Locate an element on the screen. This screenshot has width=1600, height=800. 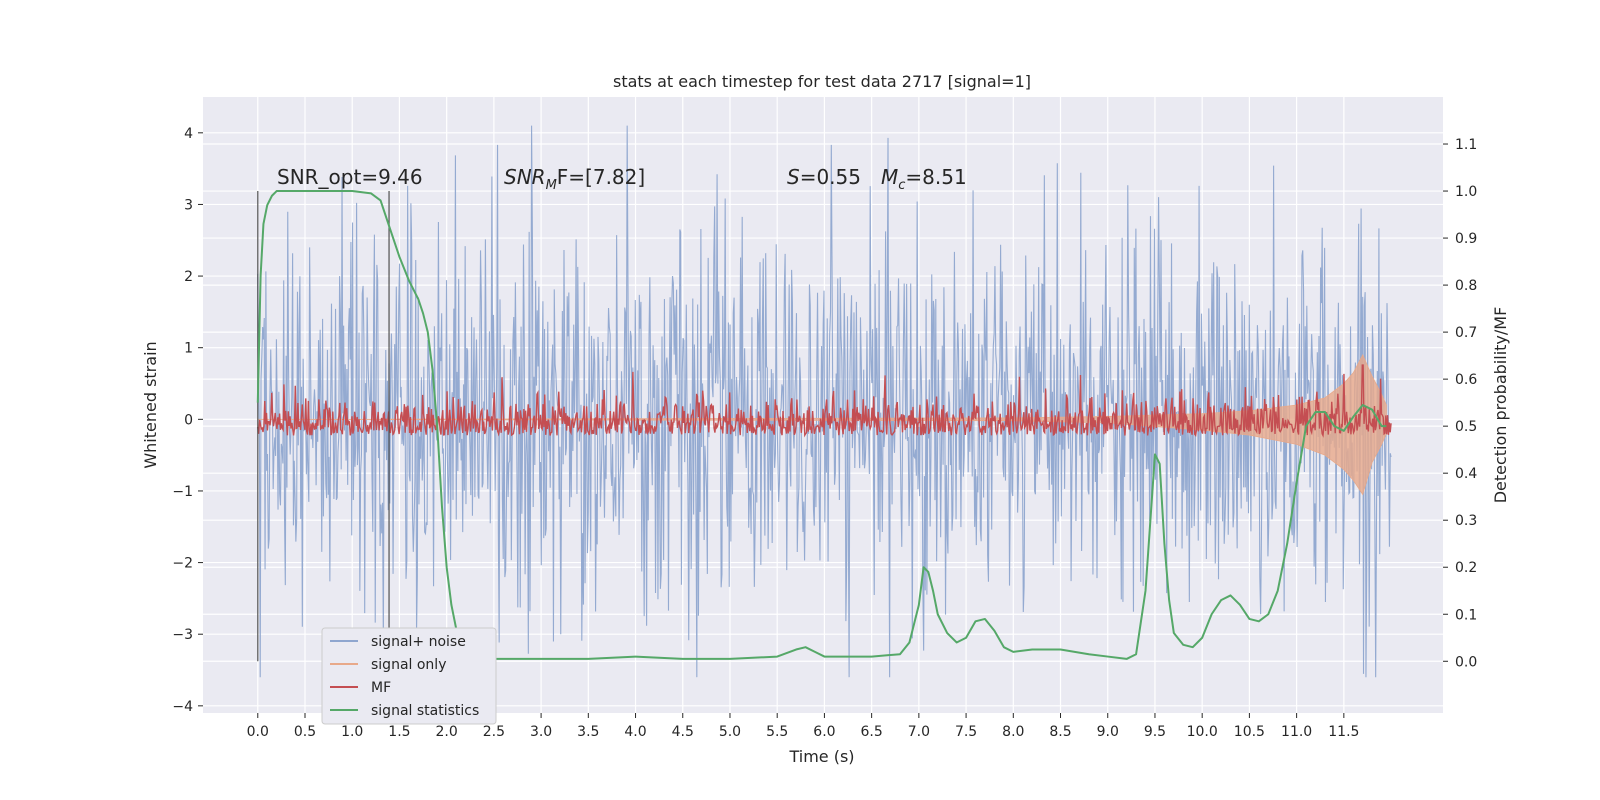
x-tick-label-14: 7.0 is located at coordinates (919, 732).